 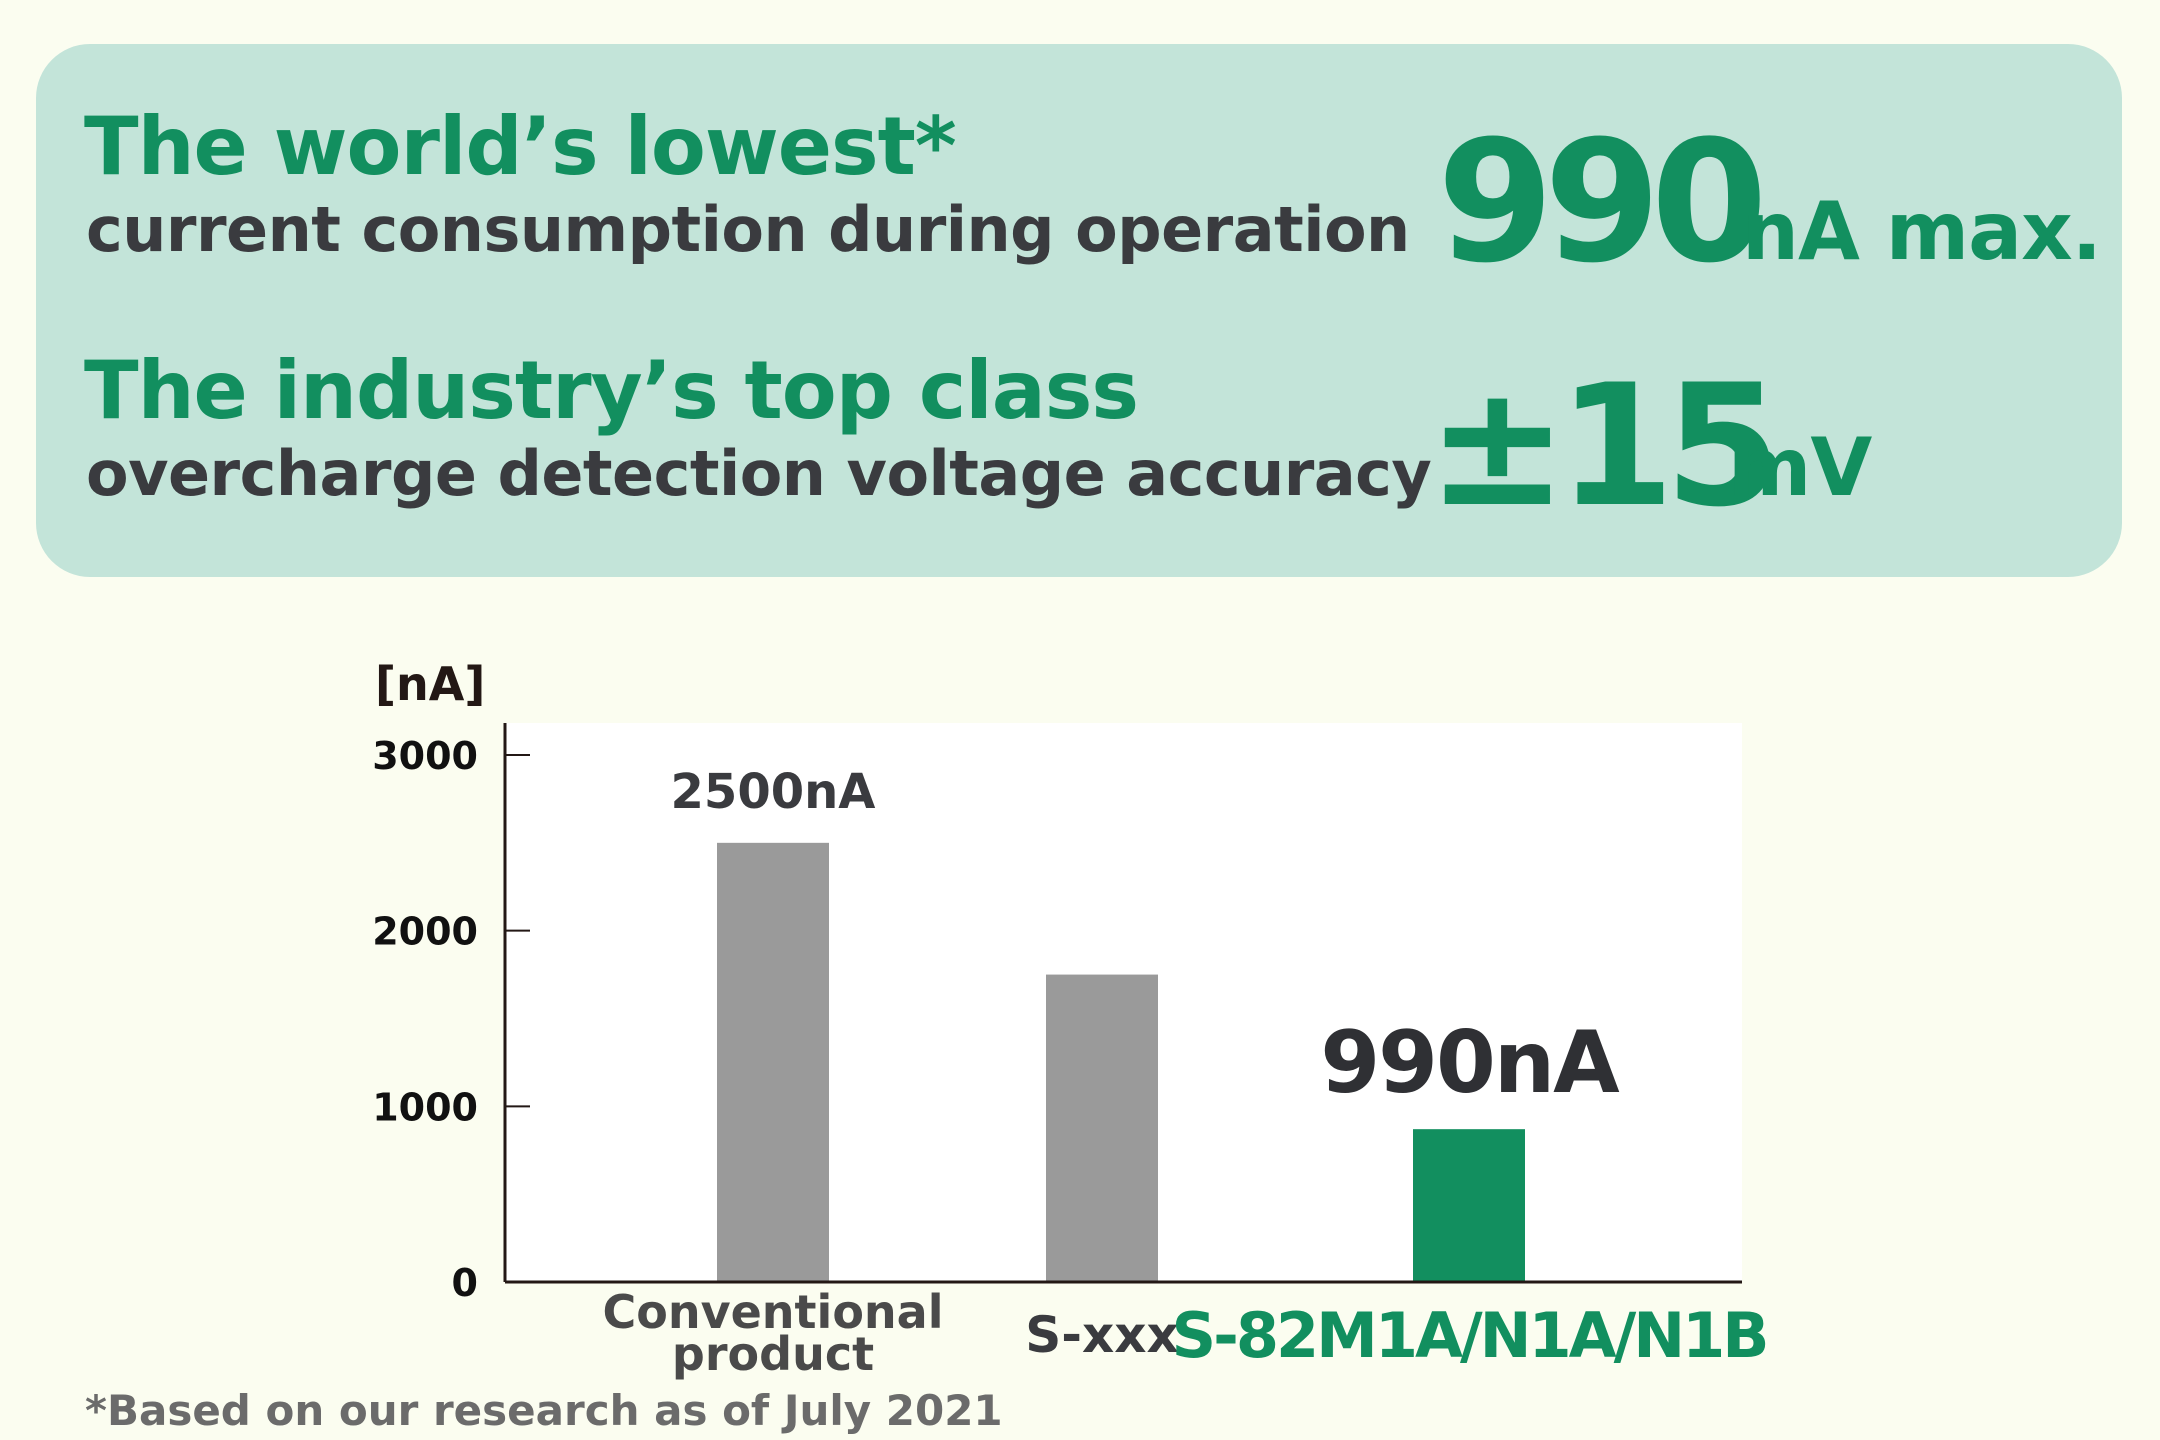 I want to click on y-tick-label-2: 2000, so click(x=425, y=932).